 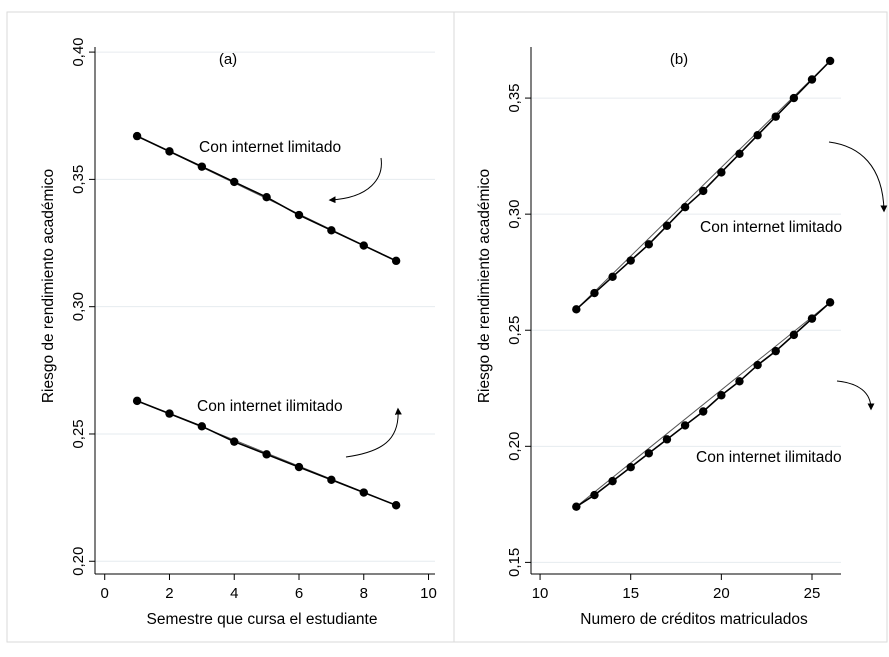 What do you see at coordinates (514, 330) in the screenshot?
I see `panel-b-y-tick-label: 0,25` at bounding box center [514, 330].